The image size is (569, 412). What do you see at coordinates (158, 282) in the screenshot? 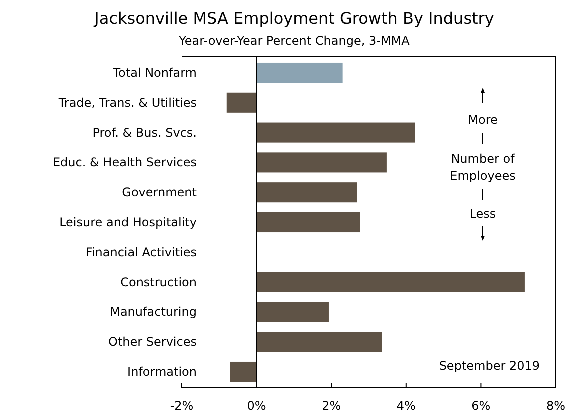
I see `y-tick-label: Construction` at bounding box center [158, 282].